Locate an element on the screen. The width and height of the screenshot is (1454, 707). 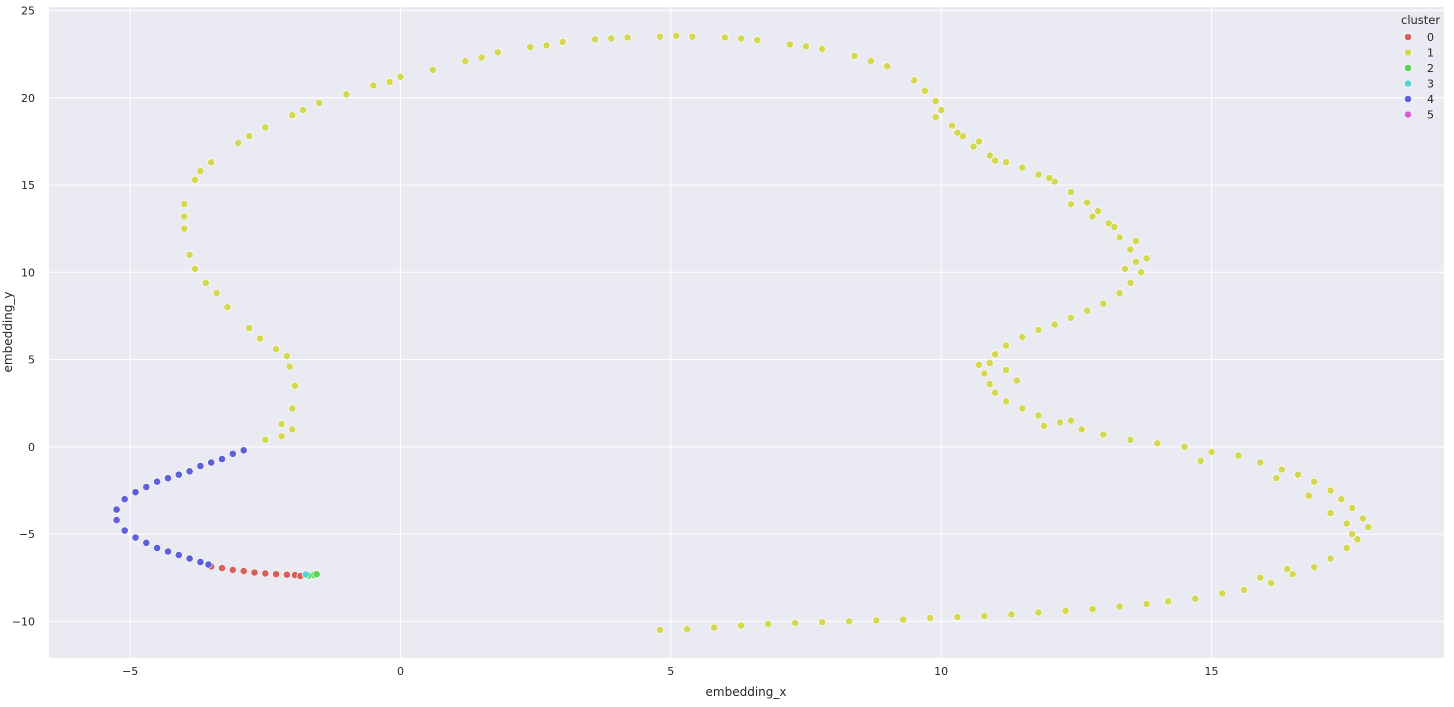
x-tick-label: 5 is located at coordinates (670, 671).